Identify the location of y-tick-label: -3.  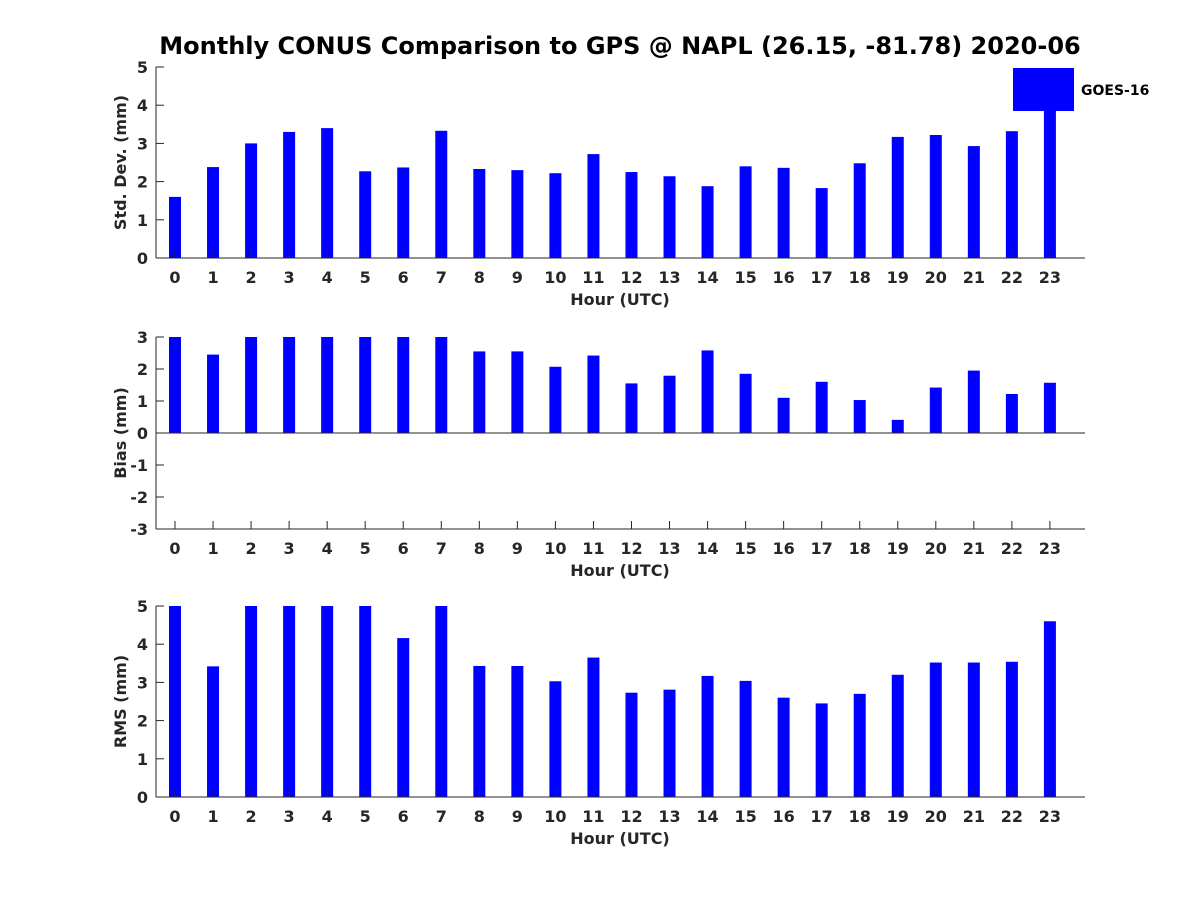
(139, 529).